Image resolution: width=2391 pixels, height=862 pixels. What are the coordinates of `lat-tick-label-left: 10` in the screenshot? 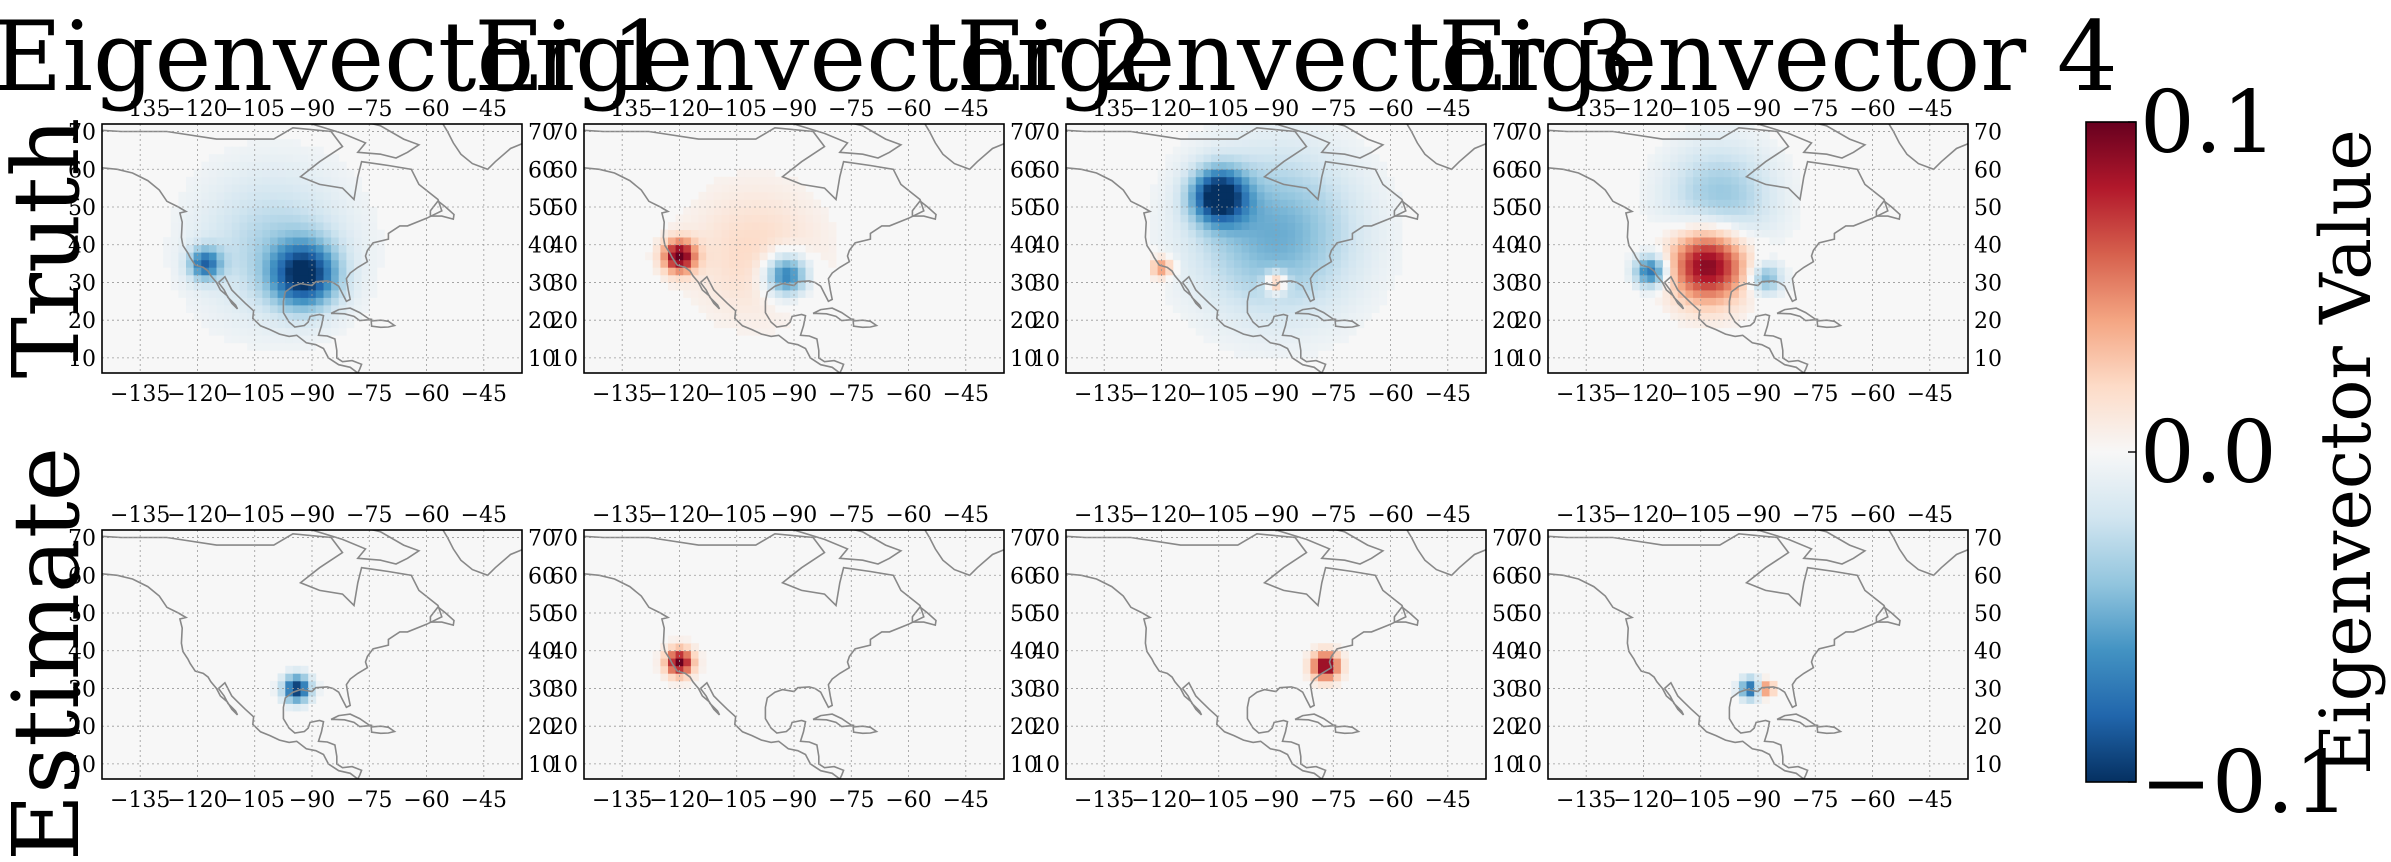 It's located at (1046, 359).